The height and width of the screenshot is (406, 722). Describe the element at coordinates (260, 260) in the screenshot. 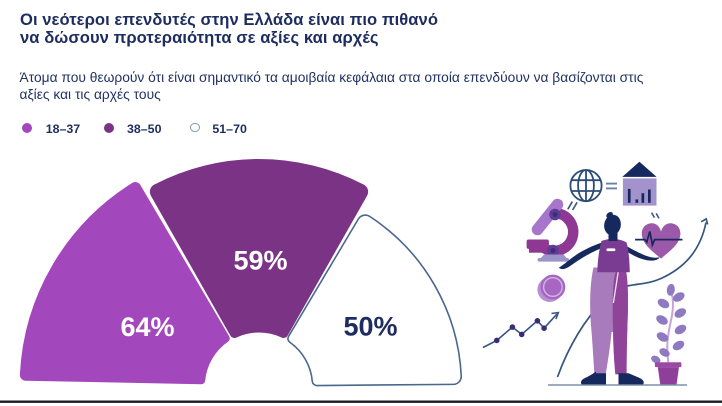

I see `svg-text: 59%` at that location.